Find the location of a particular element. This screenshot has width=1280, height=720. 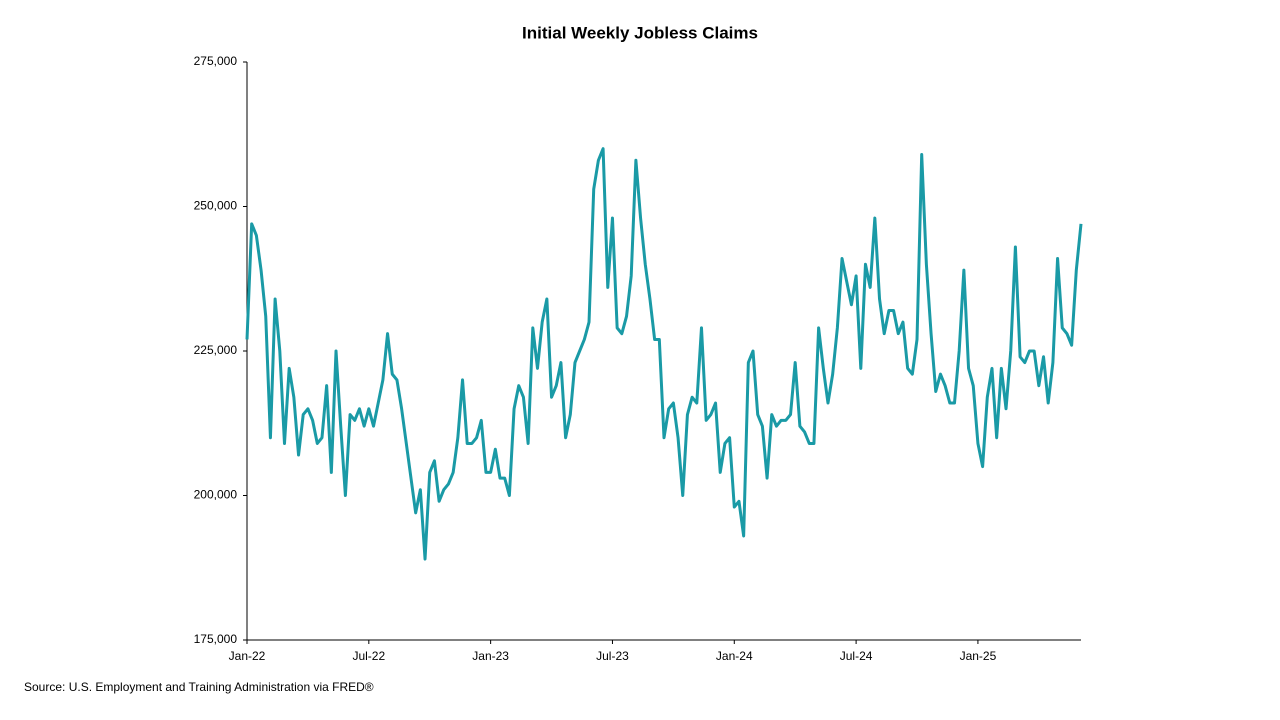

y-tick-label: 225,000 is located at coordinates (216, 350).